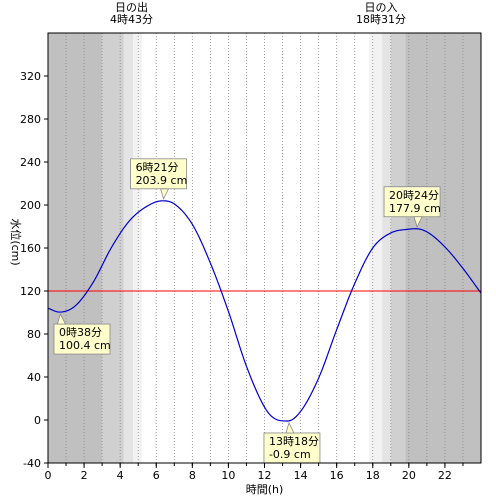 The width and height of the screenshot is (496, 496). What do you see at coordinates (162, 180) in the screenshot?
I see `callout-value: 203.9 cm` at bounding box center [162, 180].